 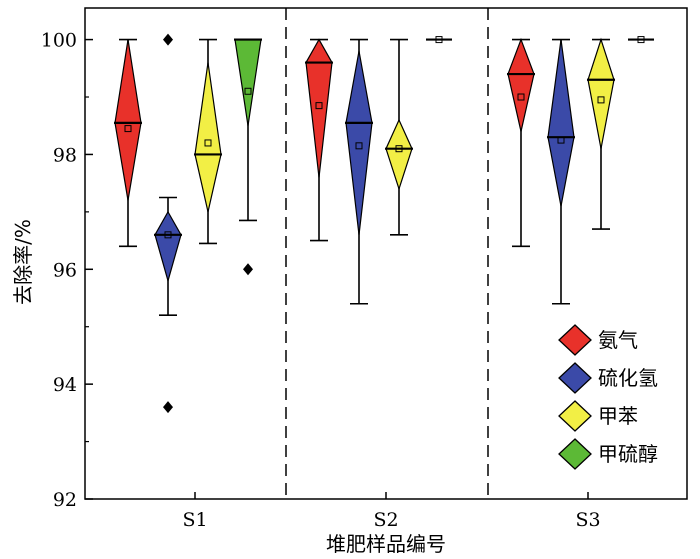 I want to click on x-axis-title: 堆肥样品编号, so click(x=386, y=544).